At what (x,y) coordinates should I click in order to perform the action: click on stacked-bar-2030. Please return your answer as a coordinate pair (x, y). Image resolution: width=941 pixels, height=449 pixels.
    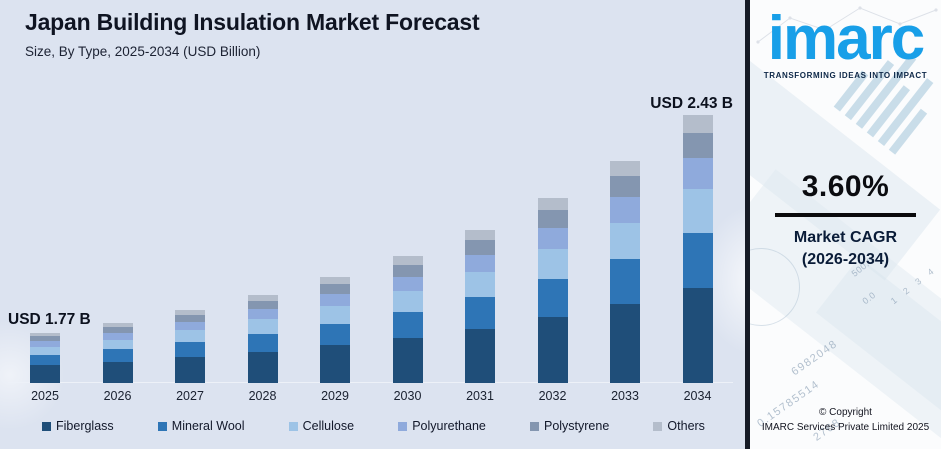
    Looking at the image, I should click on (407, 319).